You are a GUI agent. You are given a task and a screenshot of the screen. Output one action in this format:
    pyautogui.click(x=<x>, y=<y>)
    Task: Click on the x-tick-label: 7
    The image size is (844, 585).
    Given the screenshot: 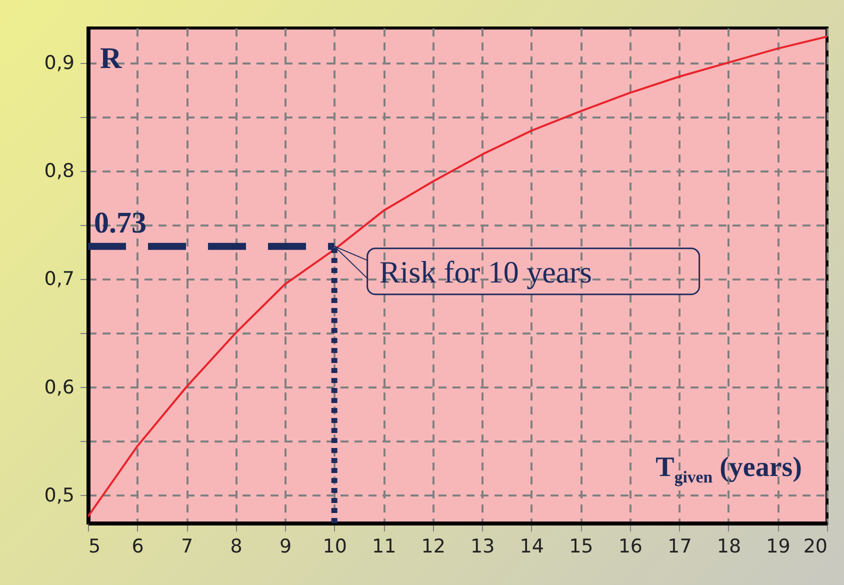 What is the action you would take?
    pyautogui.click(x=187, y=547)
    